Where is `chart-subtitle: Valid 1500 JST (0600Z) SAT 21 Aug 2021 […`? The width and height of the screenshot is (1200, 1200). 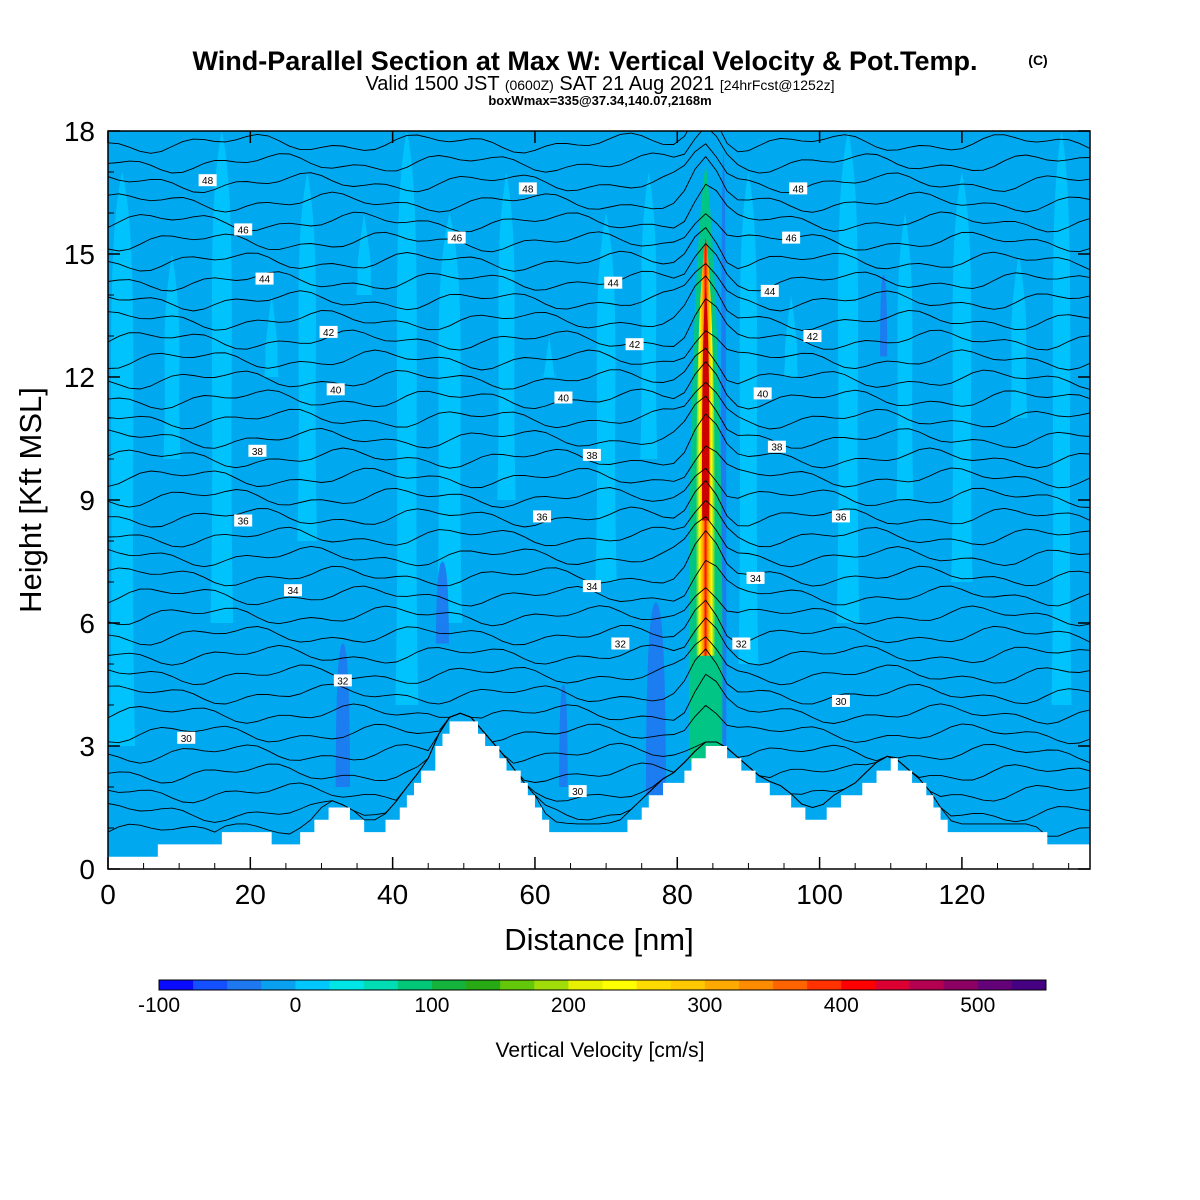
chart-subtitle: Valid 1500 JST (0600Z) SAT 21 Aug 2021 [… is located at coordinates (599, 84).